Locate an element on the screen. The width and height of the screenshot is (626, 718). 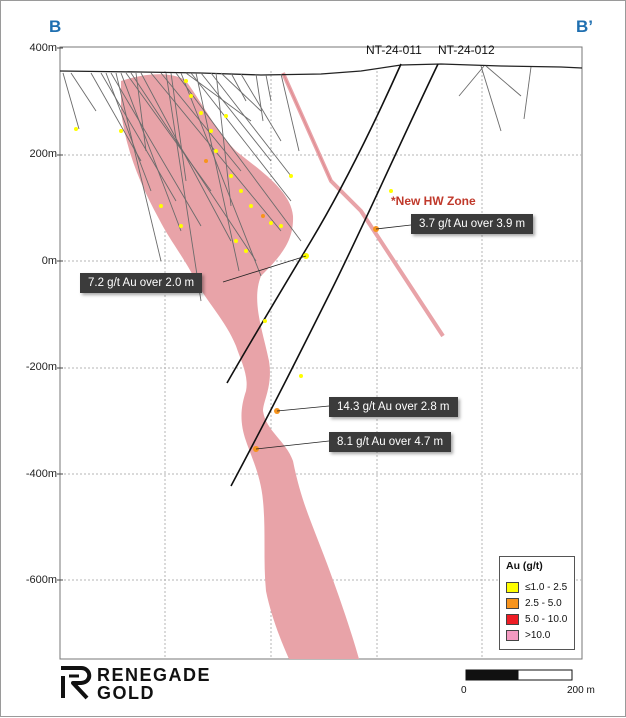
scale-bar is located at coordinates (519, 675).